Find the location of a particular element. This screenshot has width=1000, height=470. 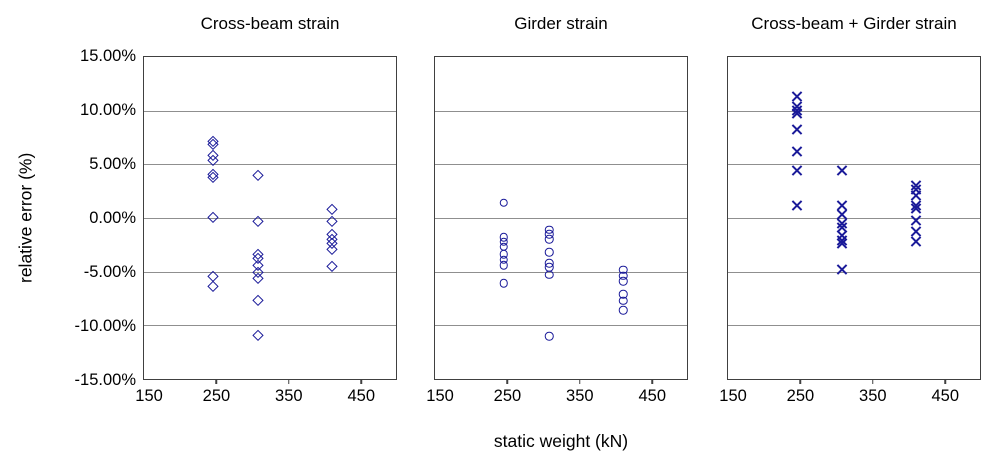

y-tick-label: 15.00% is located at coordinates (108, 55).